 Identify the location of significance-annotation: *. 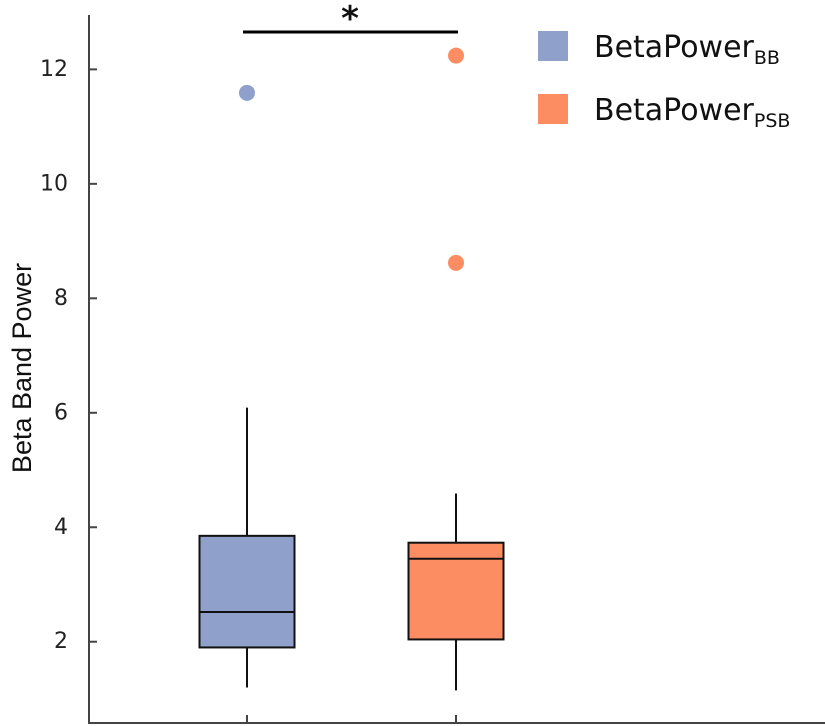
(350, 19).